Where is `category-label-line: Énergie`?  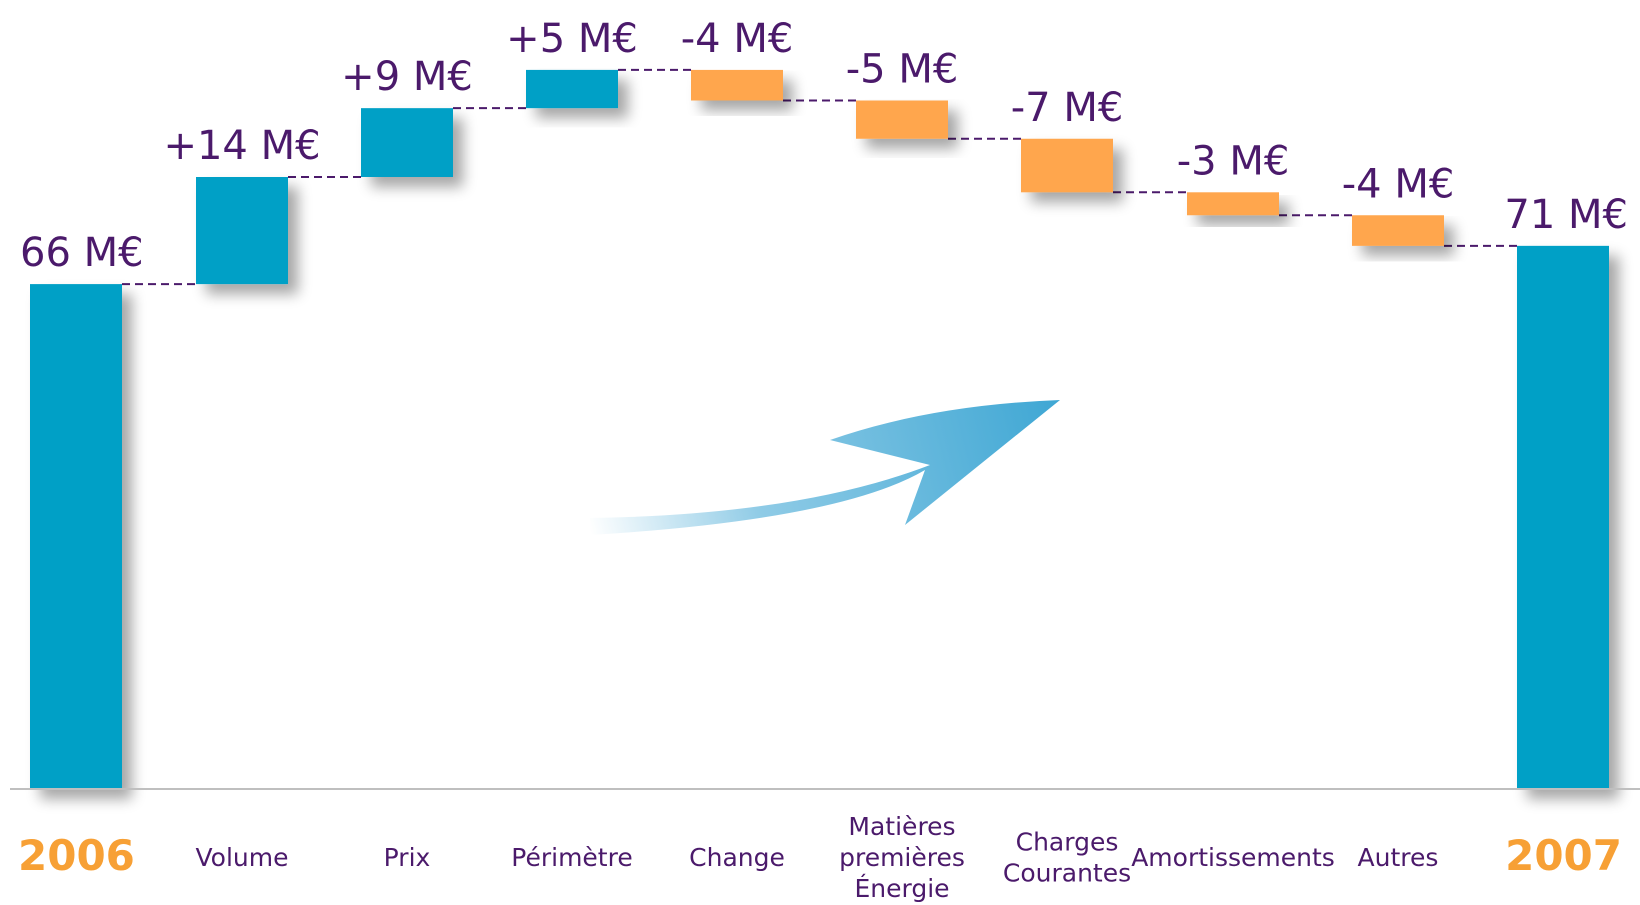
category-label-line: Énergie is located at coordinates (901, 888).